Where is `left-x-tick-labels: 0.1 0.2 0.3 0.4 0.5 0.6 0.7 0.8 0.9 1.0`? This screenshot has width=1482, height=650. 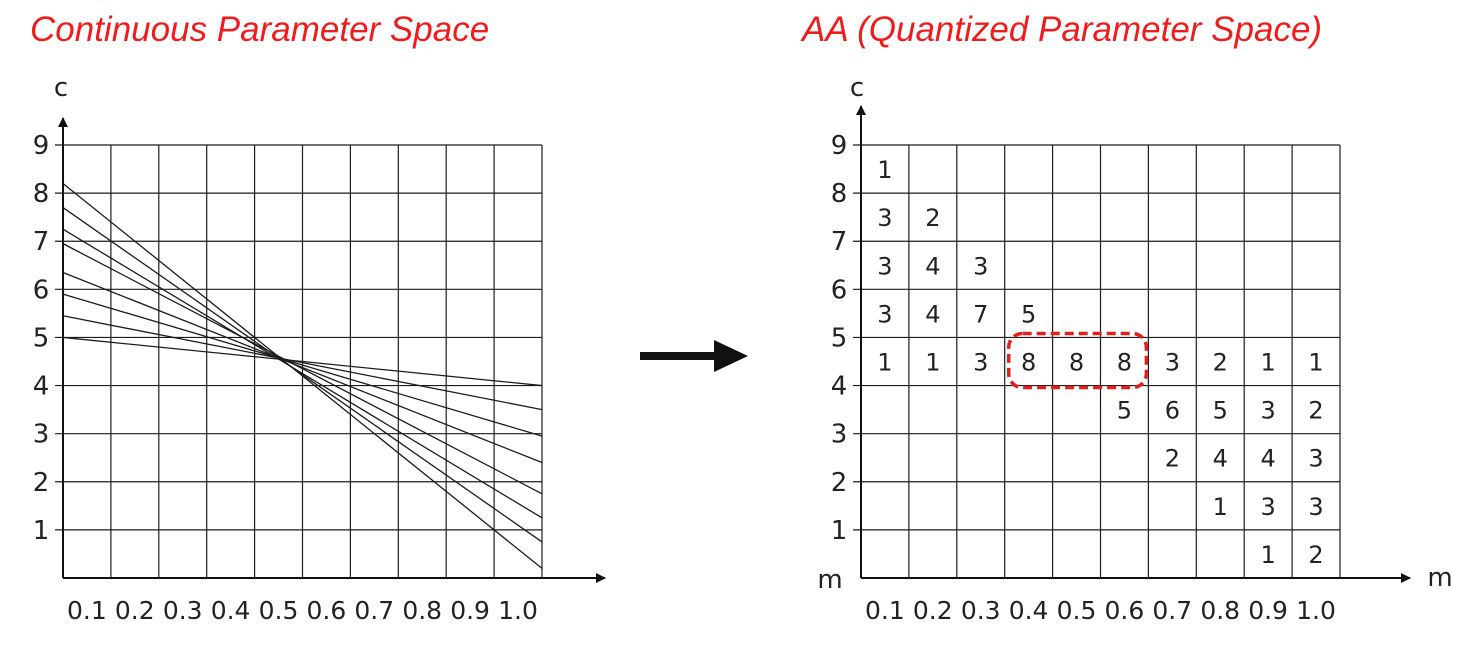 left-x-tick-labels: 0.1 0.2 0.3 0.4 0.5 0.6 0.7 0.8 0.9 1.0 is located at coordinates (302, 610).